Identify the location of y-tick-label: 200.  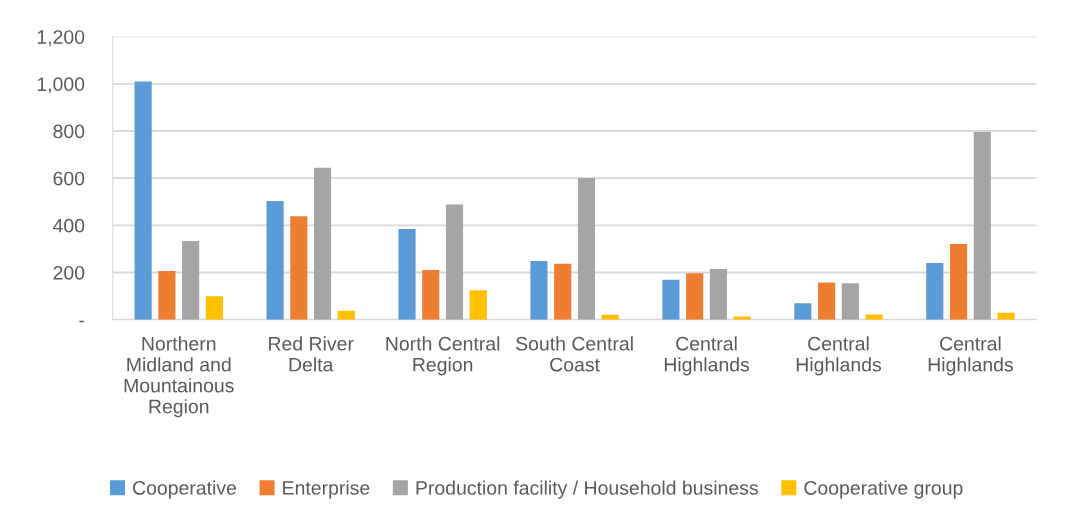
(69, 272).